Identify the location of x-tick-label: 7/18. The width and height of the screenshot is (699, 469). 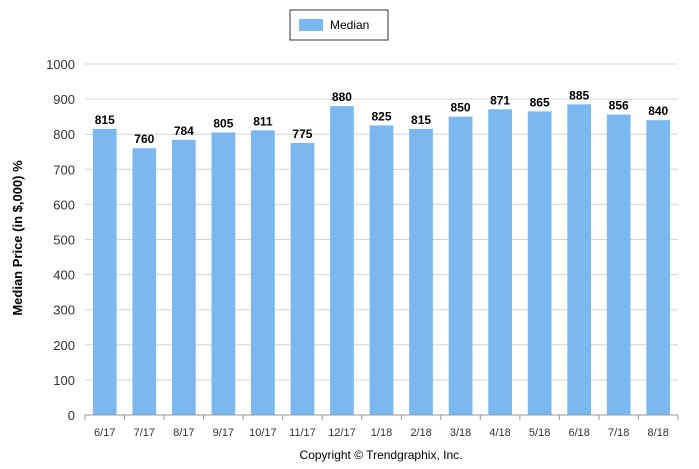
(618, 433).